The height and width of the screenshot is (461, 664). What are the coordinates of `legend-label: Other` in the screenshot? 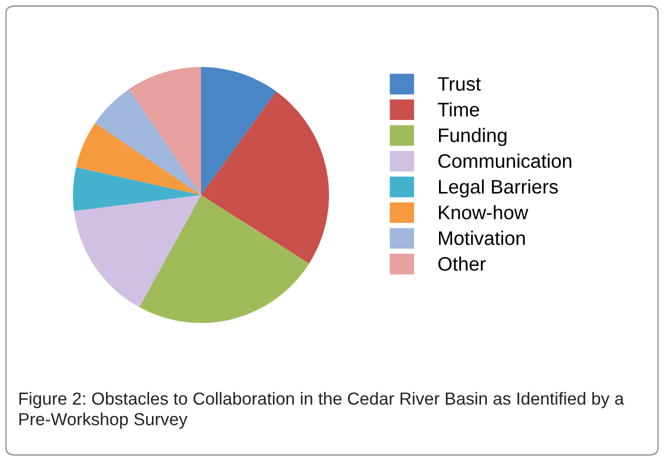 It's located at (462, 263).